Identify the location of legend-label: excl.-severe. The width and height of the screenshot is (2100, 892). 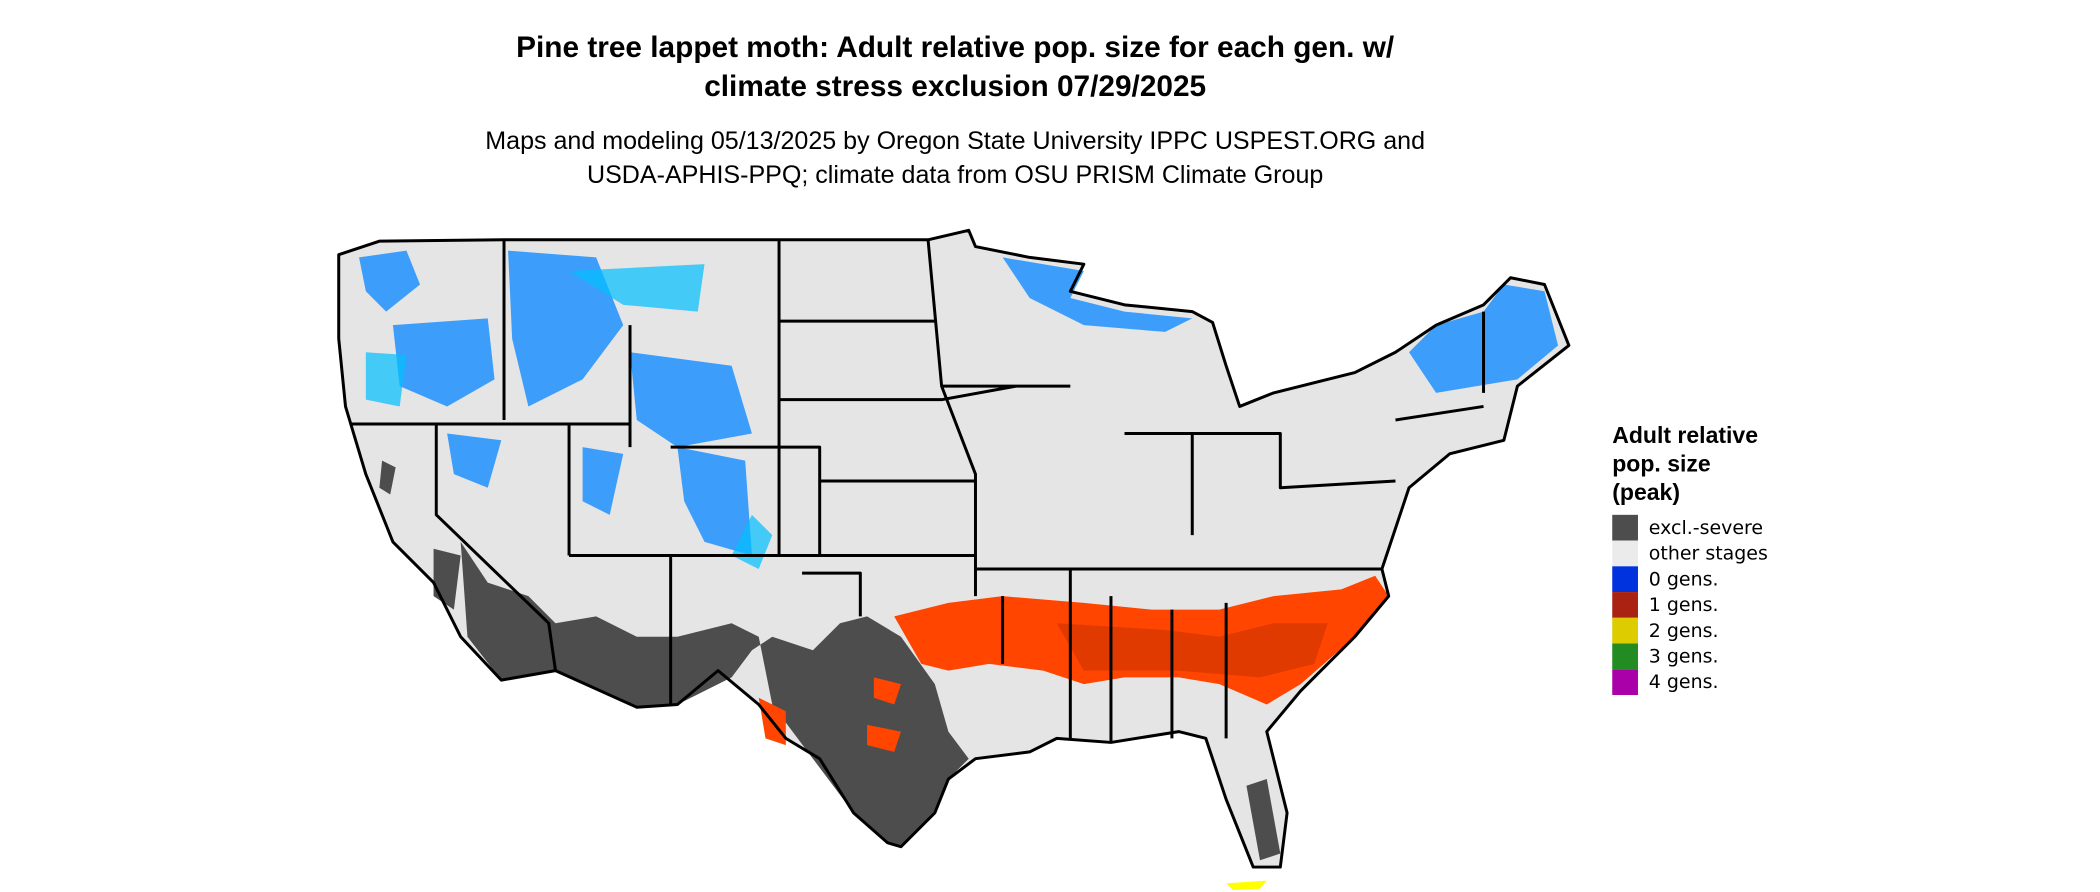
(1706, 528).